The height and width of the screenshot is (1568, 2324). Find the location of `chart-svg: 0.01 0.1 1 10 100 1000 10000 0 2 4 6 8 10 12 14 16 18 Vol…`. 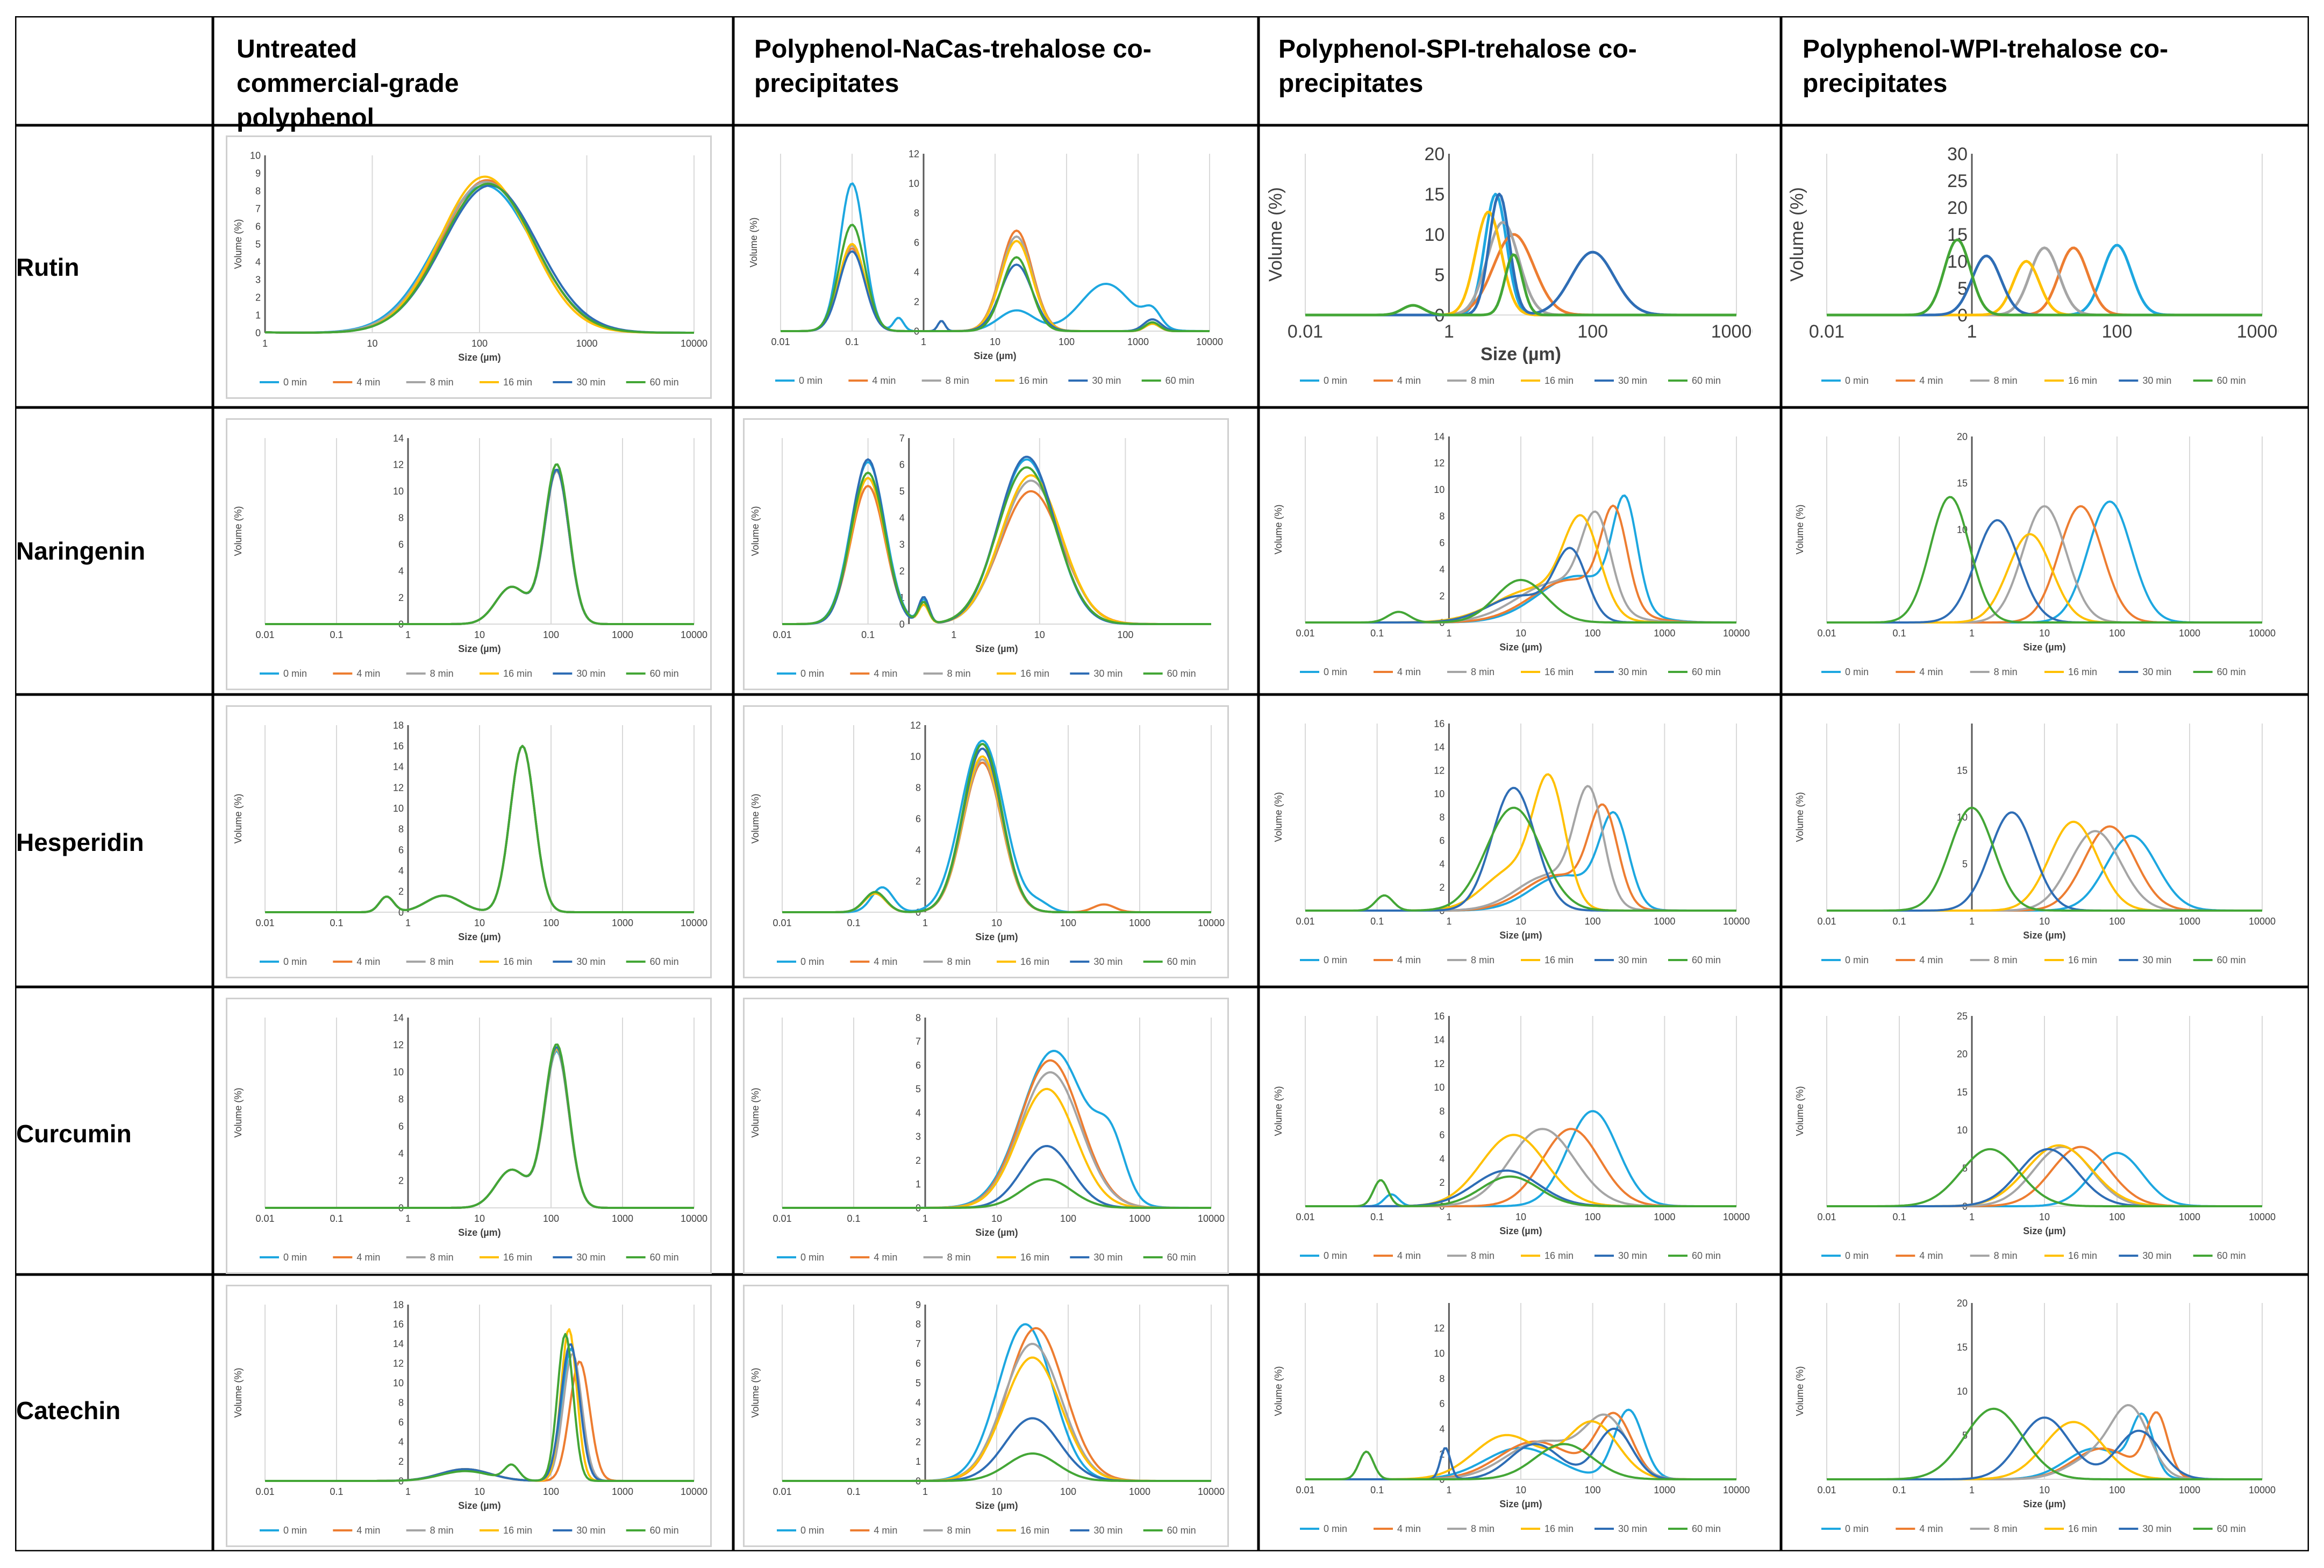

chart-svg: 0.01 0.1 1 10 100 1000 10000 0 2 4 6 8 10 12 14 16 18 Vol… is located at coordinates (470, 843).